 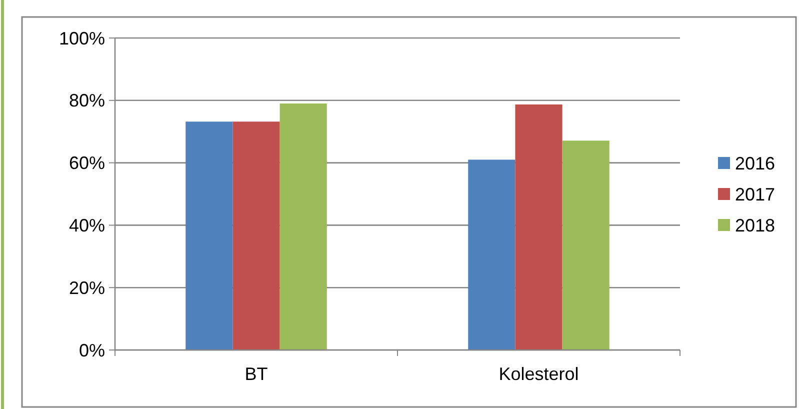 I want to click on x-tick-label: Kolesterol, so click(x=538, y=374).